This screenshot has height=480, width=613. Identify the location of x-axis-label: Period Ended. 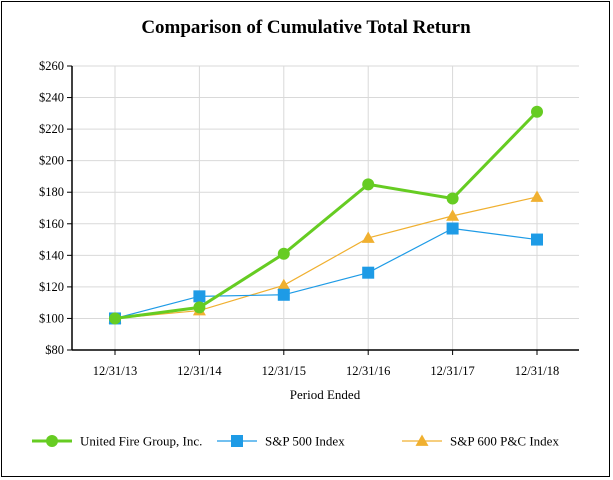
(325, 394).